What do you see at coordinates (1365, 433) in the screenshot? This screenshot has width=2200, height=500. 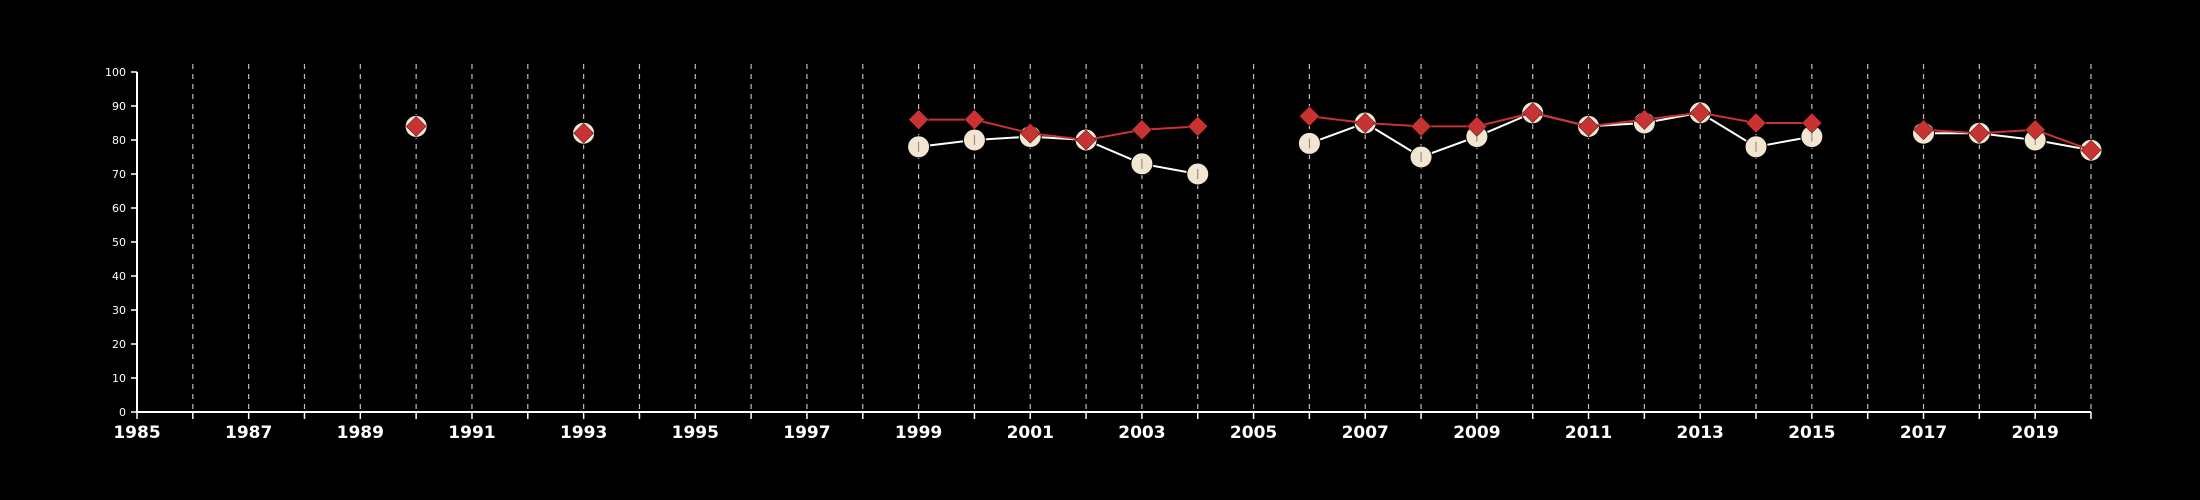 I see `x-tick-label: 2007` at bounding box center [1365, 433].